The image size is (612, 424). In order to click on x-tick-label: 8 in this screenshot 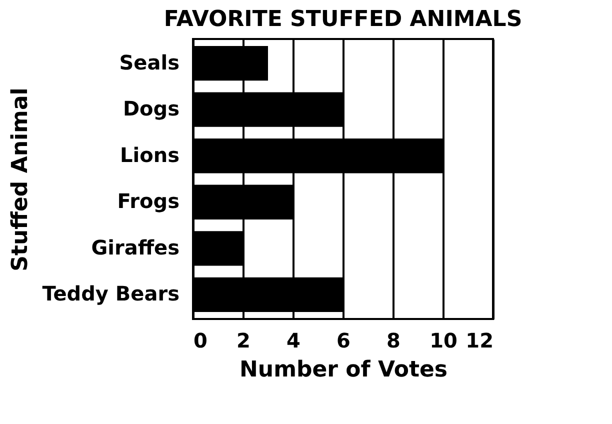, I will do `click(393, 340)`.